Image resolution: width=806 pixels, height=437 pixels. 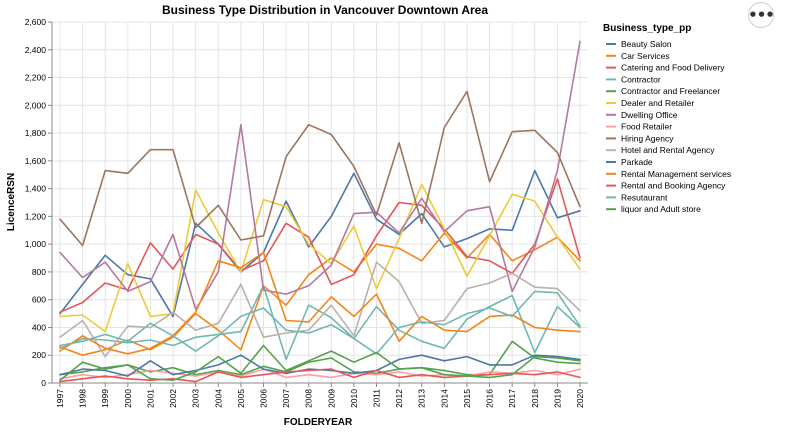 What do you see at coordinates (646, 127) in the screenshot?
I see `legend-label: Food Retailer` at bounding box center [646, 127].